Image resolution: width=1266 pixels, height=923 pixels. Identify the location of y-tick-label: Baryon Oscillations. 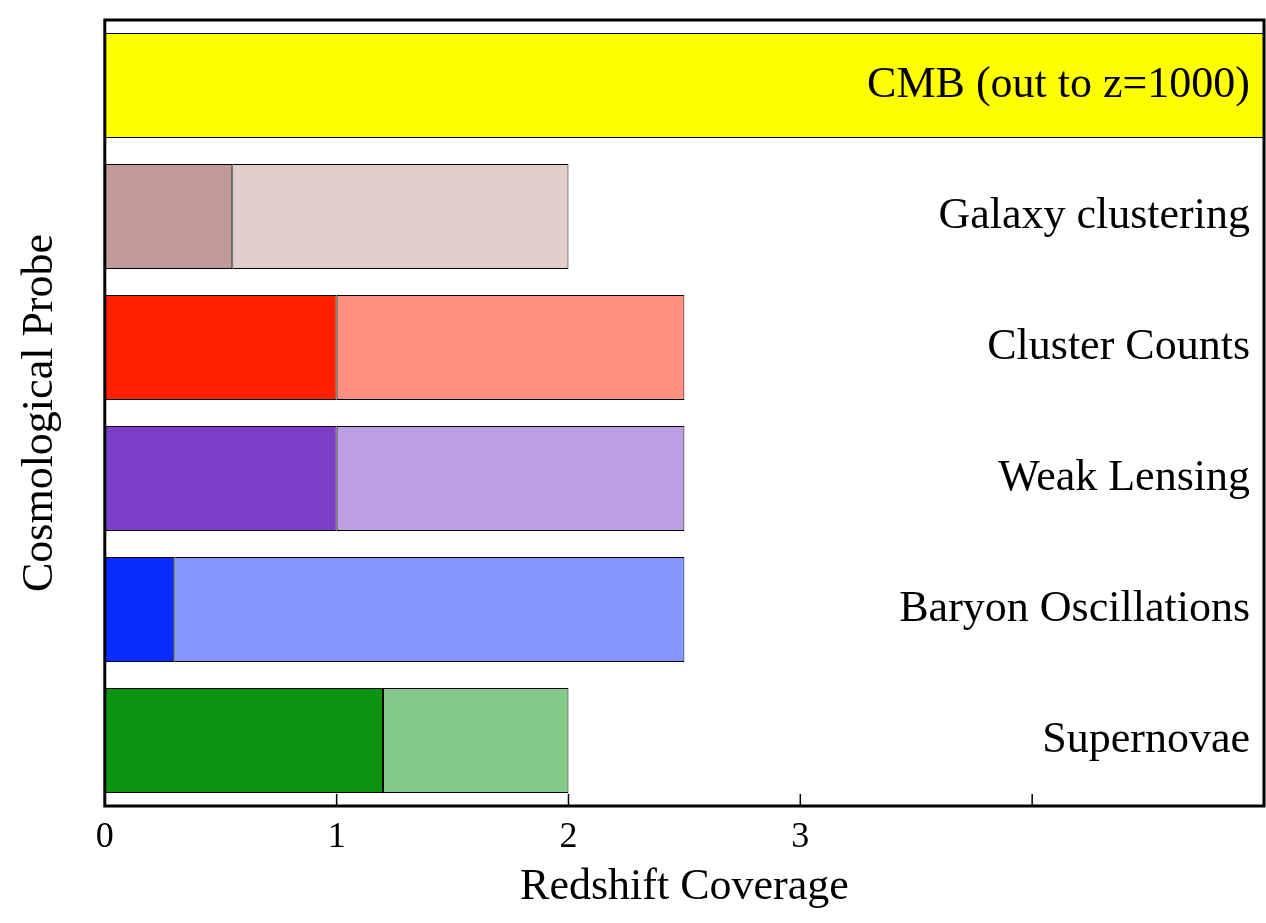
(1074, 607).